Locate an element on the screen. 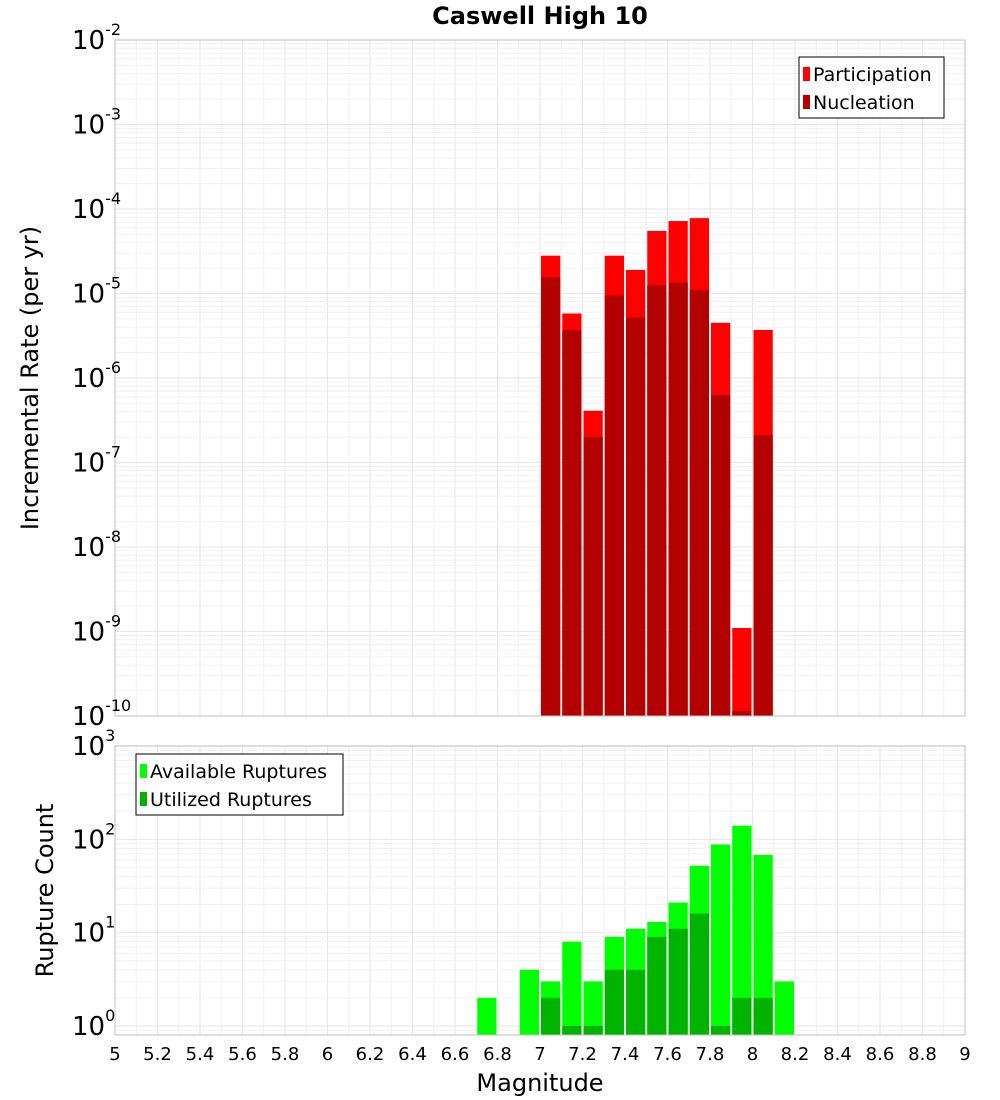 The width and height of the screenshot is (1000, 1100). x-tick-label: 5.6 is located at coordinates (242, 1054).